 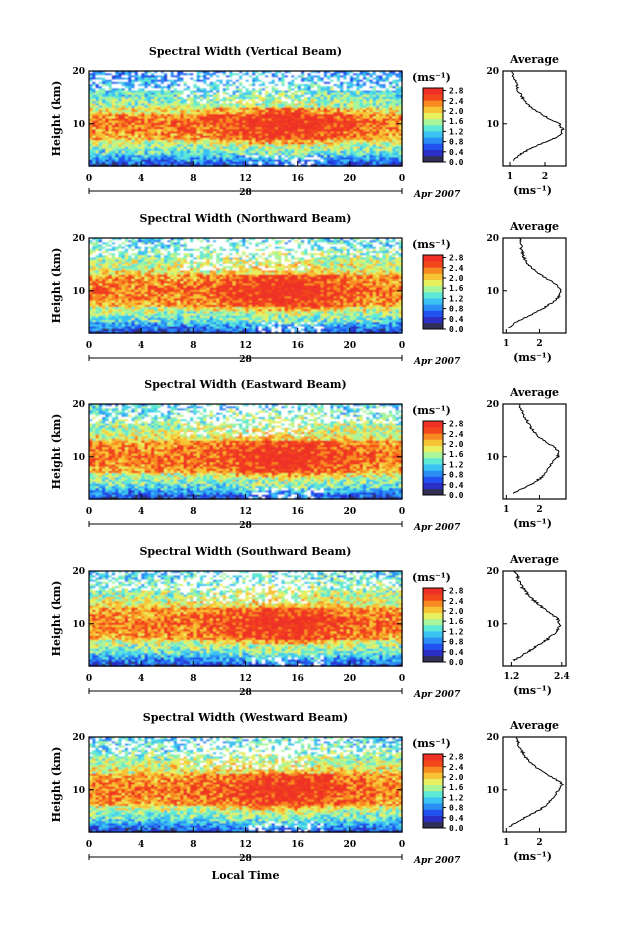 What do you see at coordinates (456, 131) in the screenshot?
I see `colorbar-tick-label: 1.2` at bounding box center [456, 131].